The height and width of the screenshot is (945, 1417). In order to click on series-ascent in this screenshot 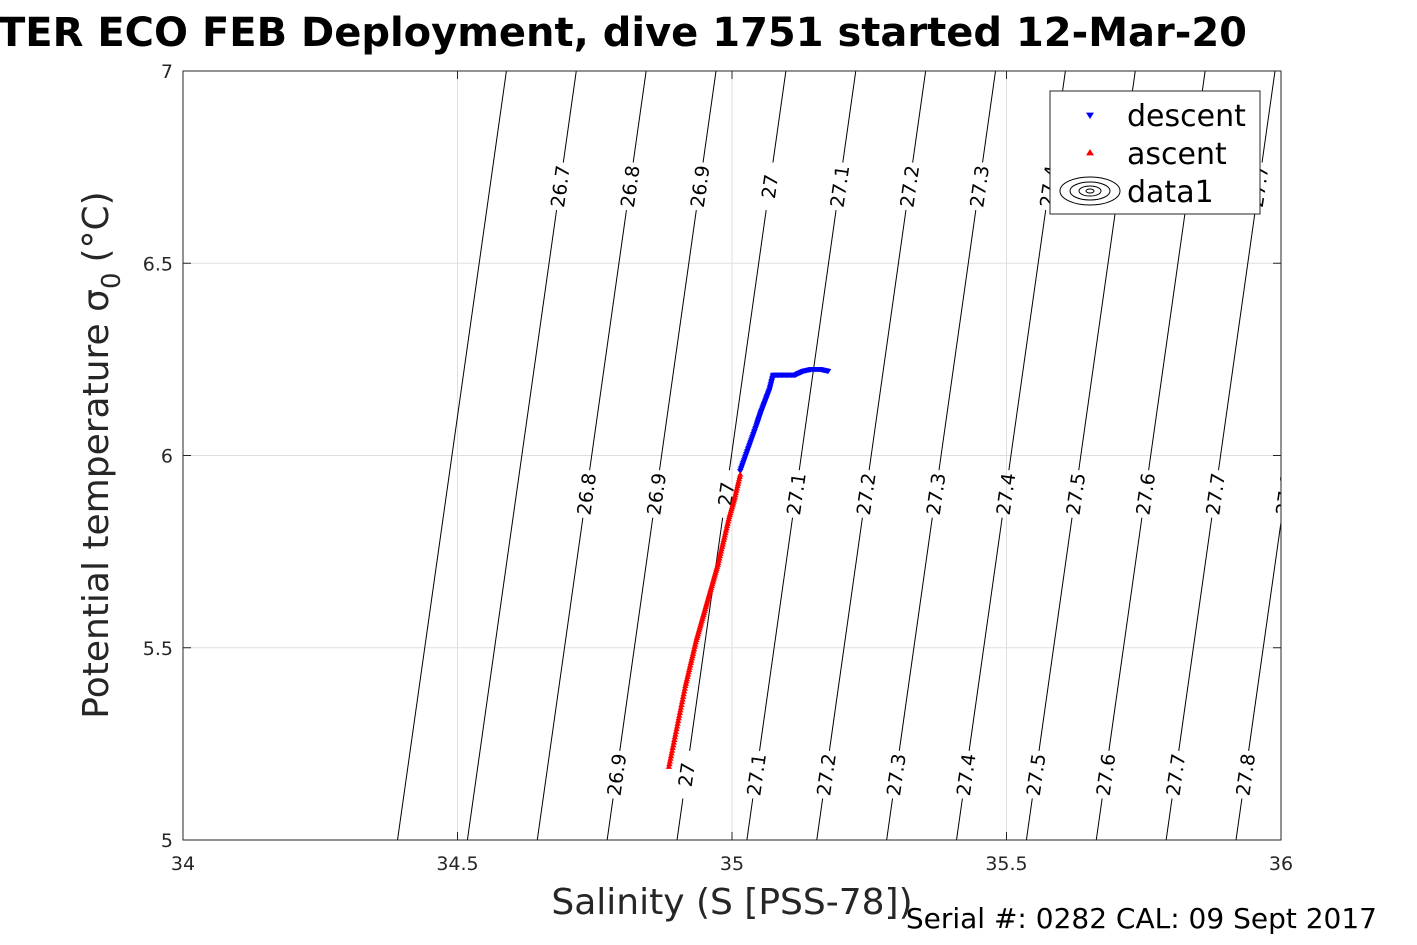, I will do `click(704, 620)`.